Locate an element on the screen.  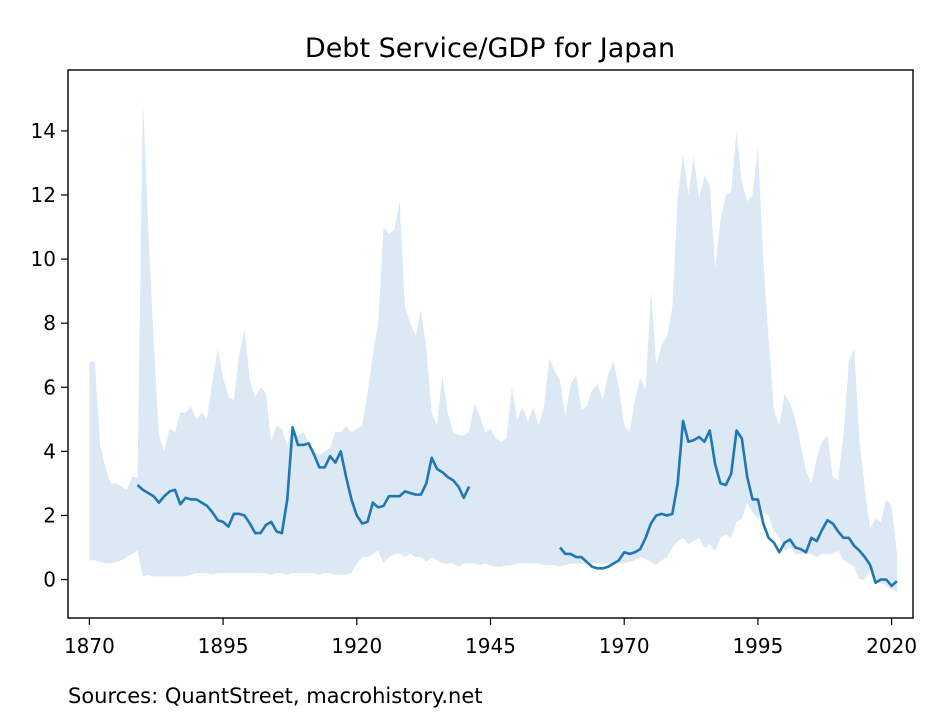
x-axis: 1870 1895 1920 1945 1970 1995 2020 is located at coordinates (490, 638).